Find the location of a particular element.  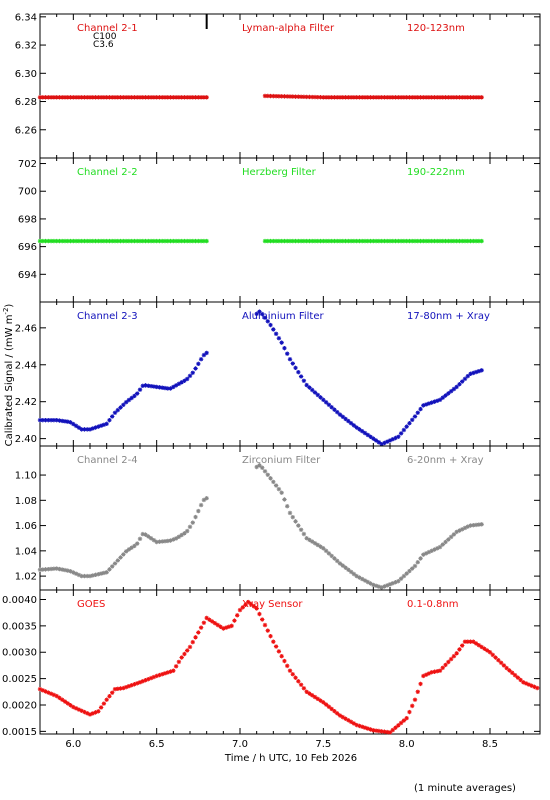

filter-label: Lyman-alpha Filter is located at coordinates (288, 28).